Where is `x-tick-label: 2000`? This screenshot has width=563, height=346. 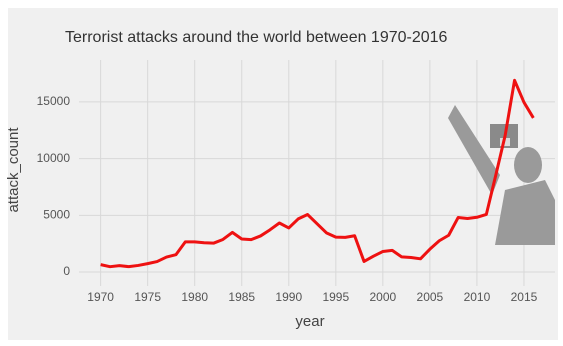 x-tick-label: 2000 is located at coordinates (382, 297).